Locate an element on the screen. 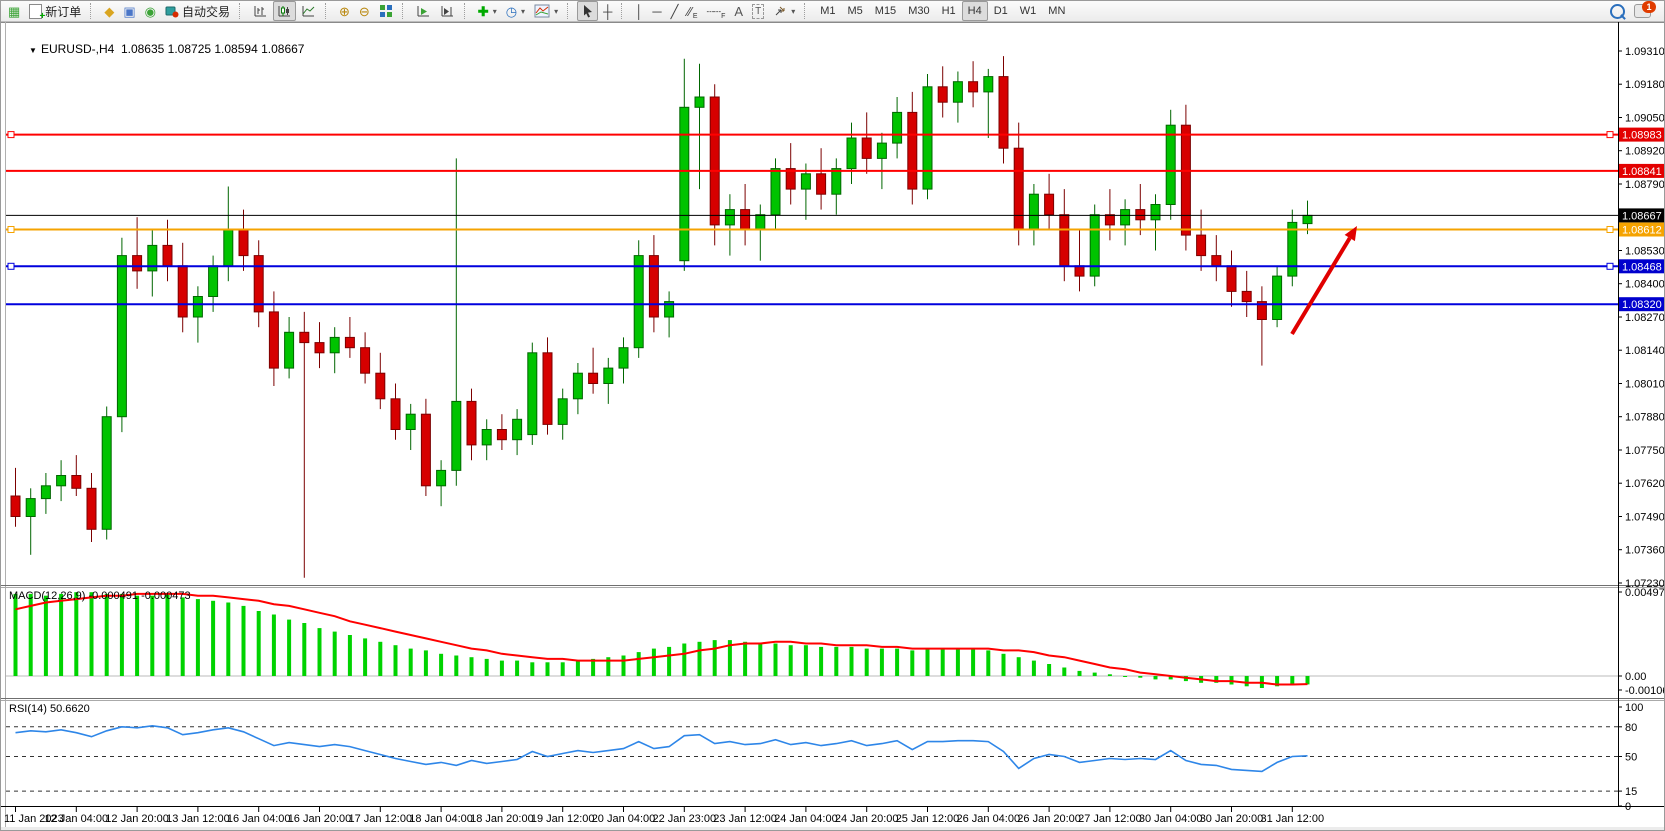 The image size is (1665, 831). new-order-button: 新订单 is located at coordinates (55, 11).